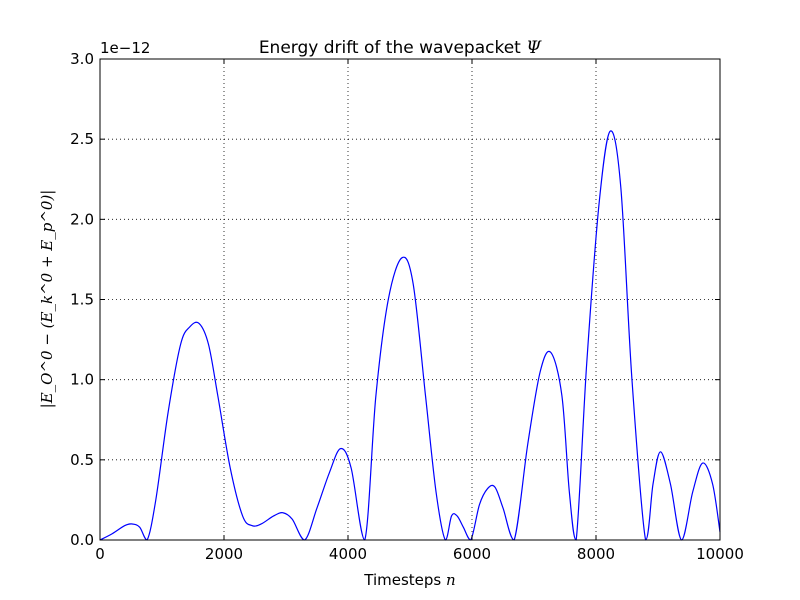 This screenshot has width=800, height=600. I want to click on chart-title: Energy drift of the wavepacket Ψ, so click(400, 48).